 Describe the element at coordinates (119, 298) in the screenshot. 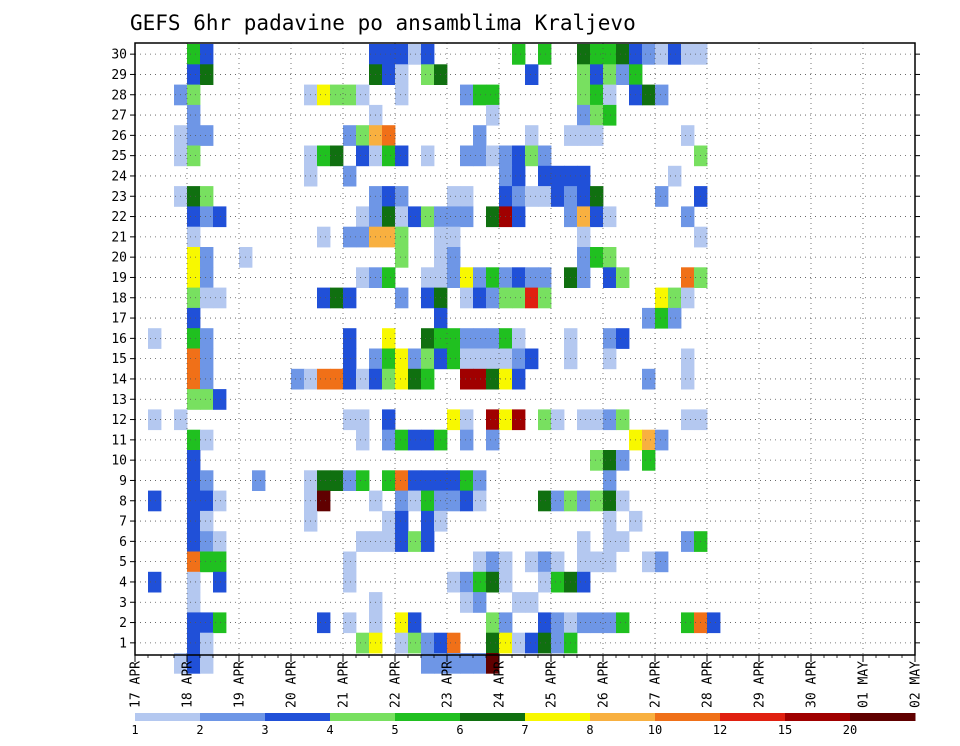

I see `y-tick-label: 18` at that location.